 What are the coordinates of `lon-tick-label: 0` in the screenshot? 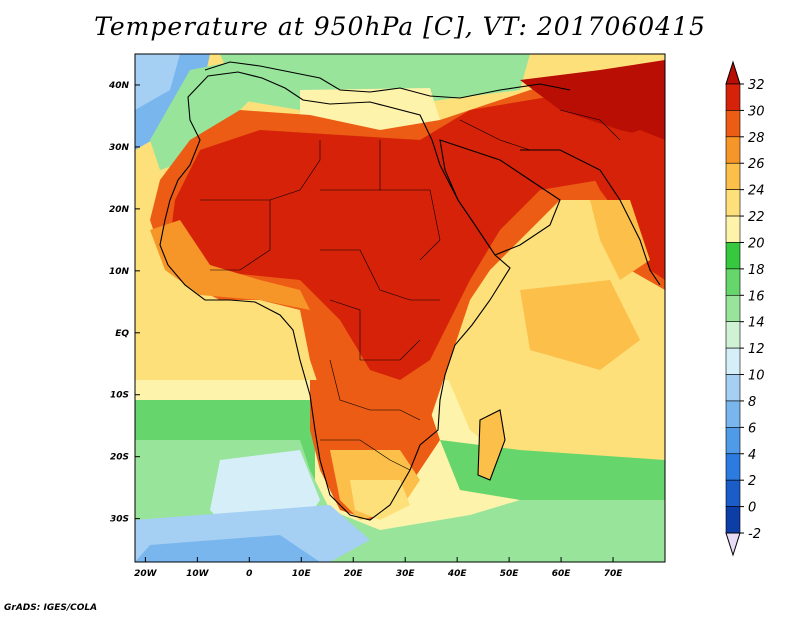 It's located at (249, 574).